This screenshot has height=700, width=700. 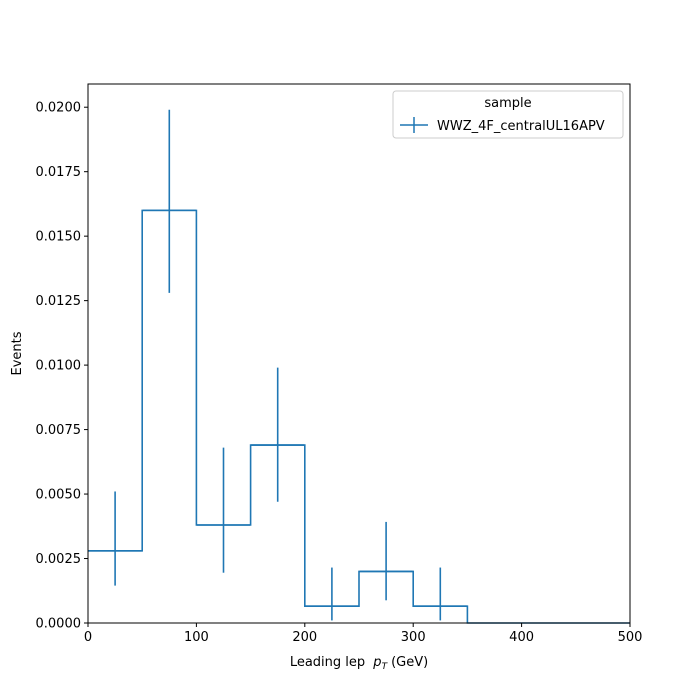 What do you see at coordinates (521, 637) in the screenshot?
I see `x-tick-label: 400` at bounding box center [521, 637].